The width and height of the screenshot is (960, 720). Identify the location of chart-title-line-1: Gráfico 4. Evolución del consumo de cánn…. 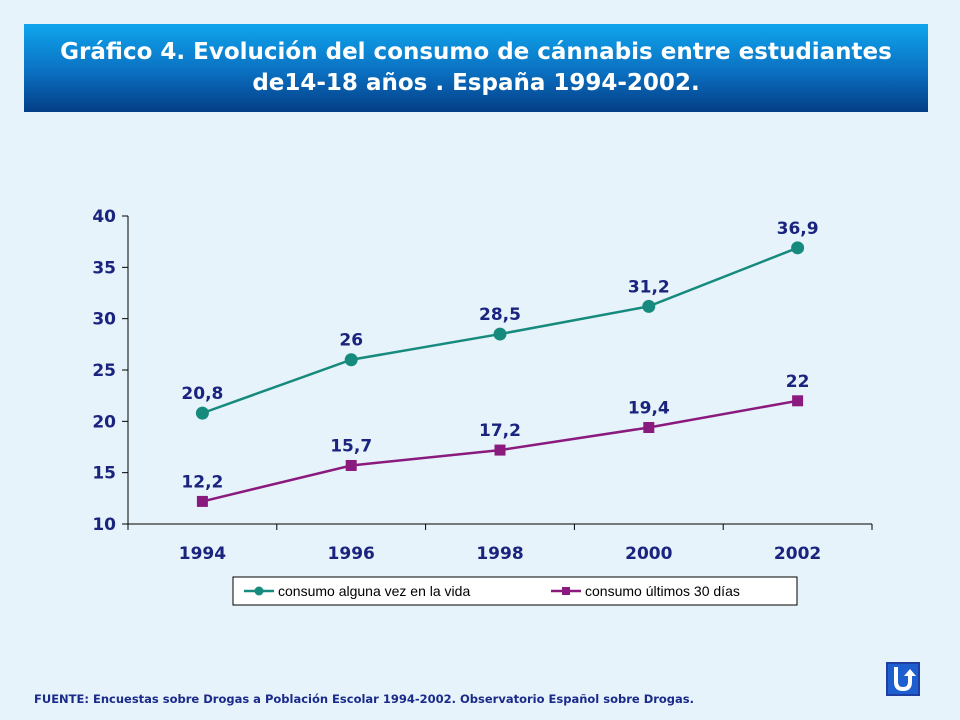
(476, 52).